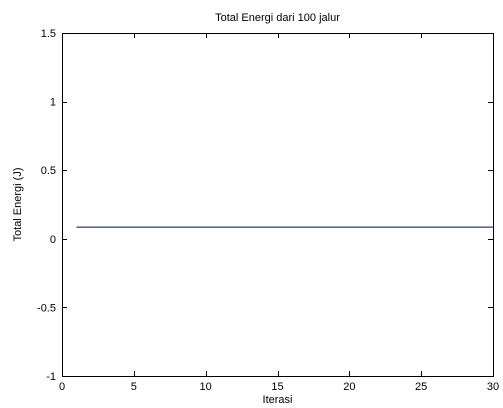 This screenshot has height=408, width=503. I want to click on x-axis-label: Iterasi, so click(278, 400).